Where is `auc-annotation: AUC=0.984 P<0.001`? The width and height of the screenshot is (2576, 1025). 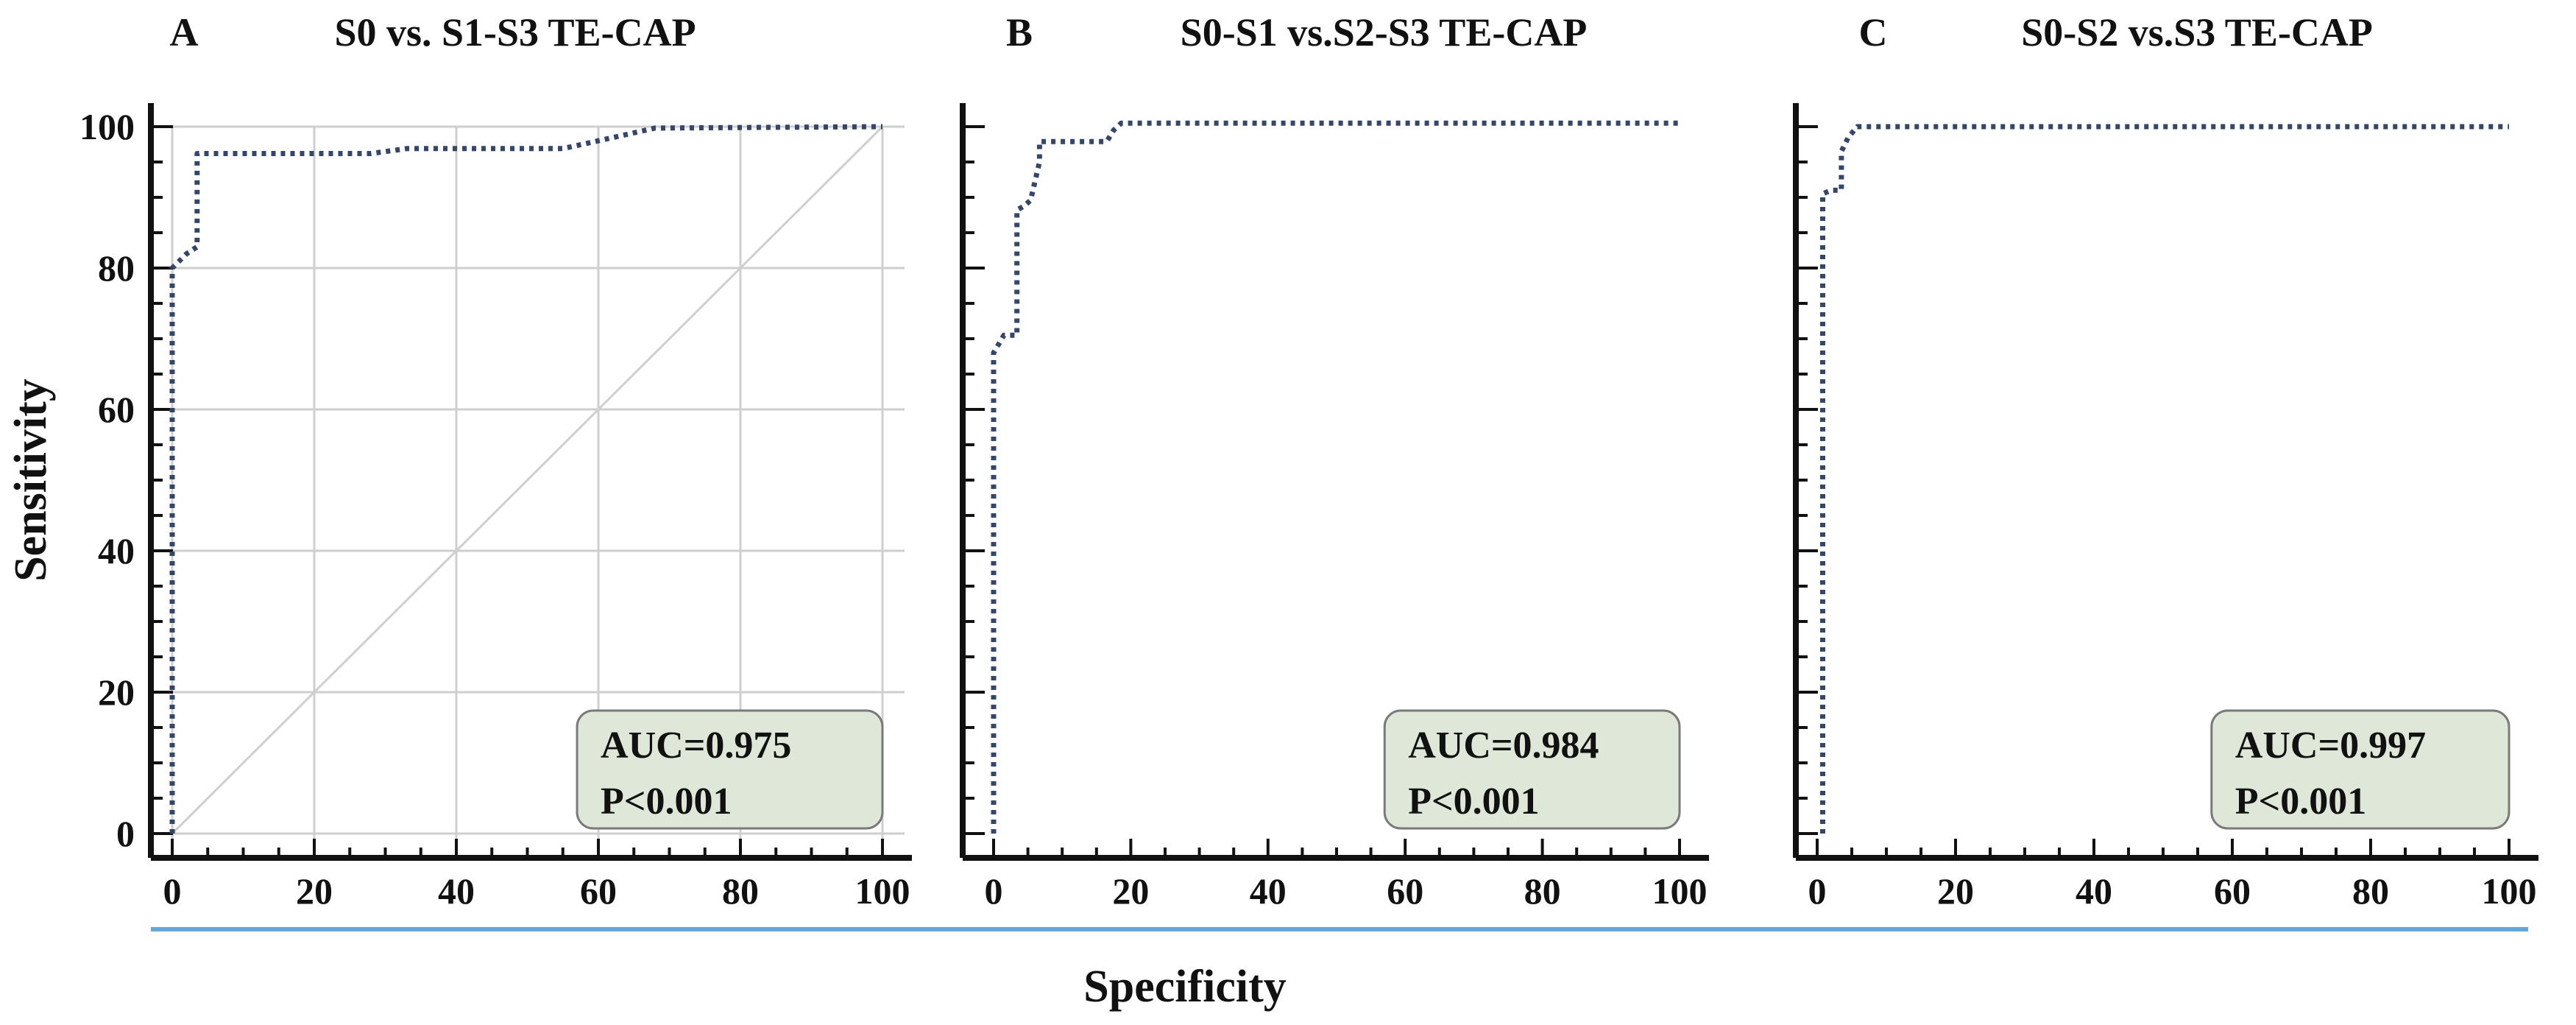
auc-annotation: AUC=0.984 P<0.001 is located at coordinates (1532, 769).